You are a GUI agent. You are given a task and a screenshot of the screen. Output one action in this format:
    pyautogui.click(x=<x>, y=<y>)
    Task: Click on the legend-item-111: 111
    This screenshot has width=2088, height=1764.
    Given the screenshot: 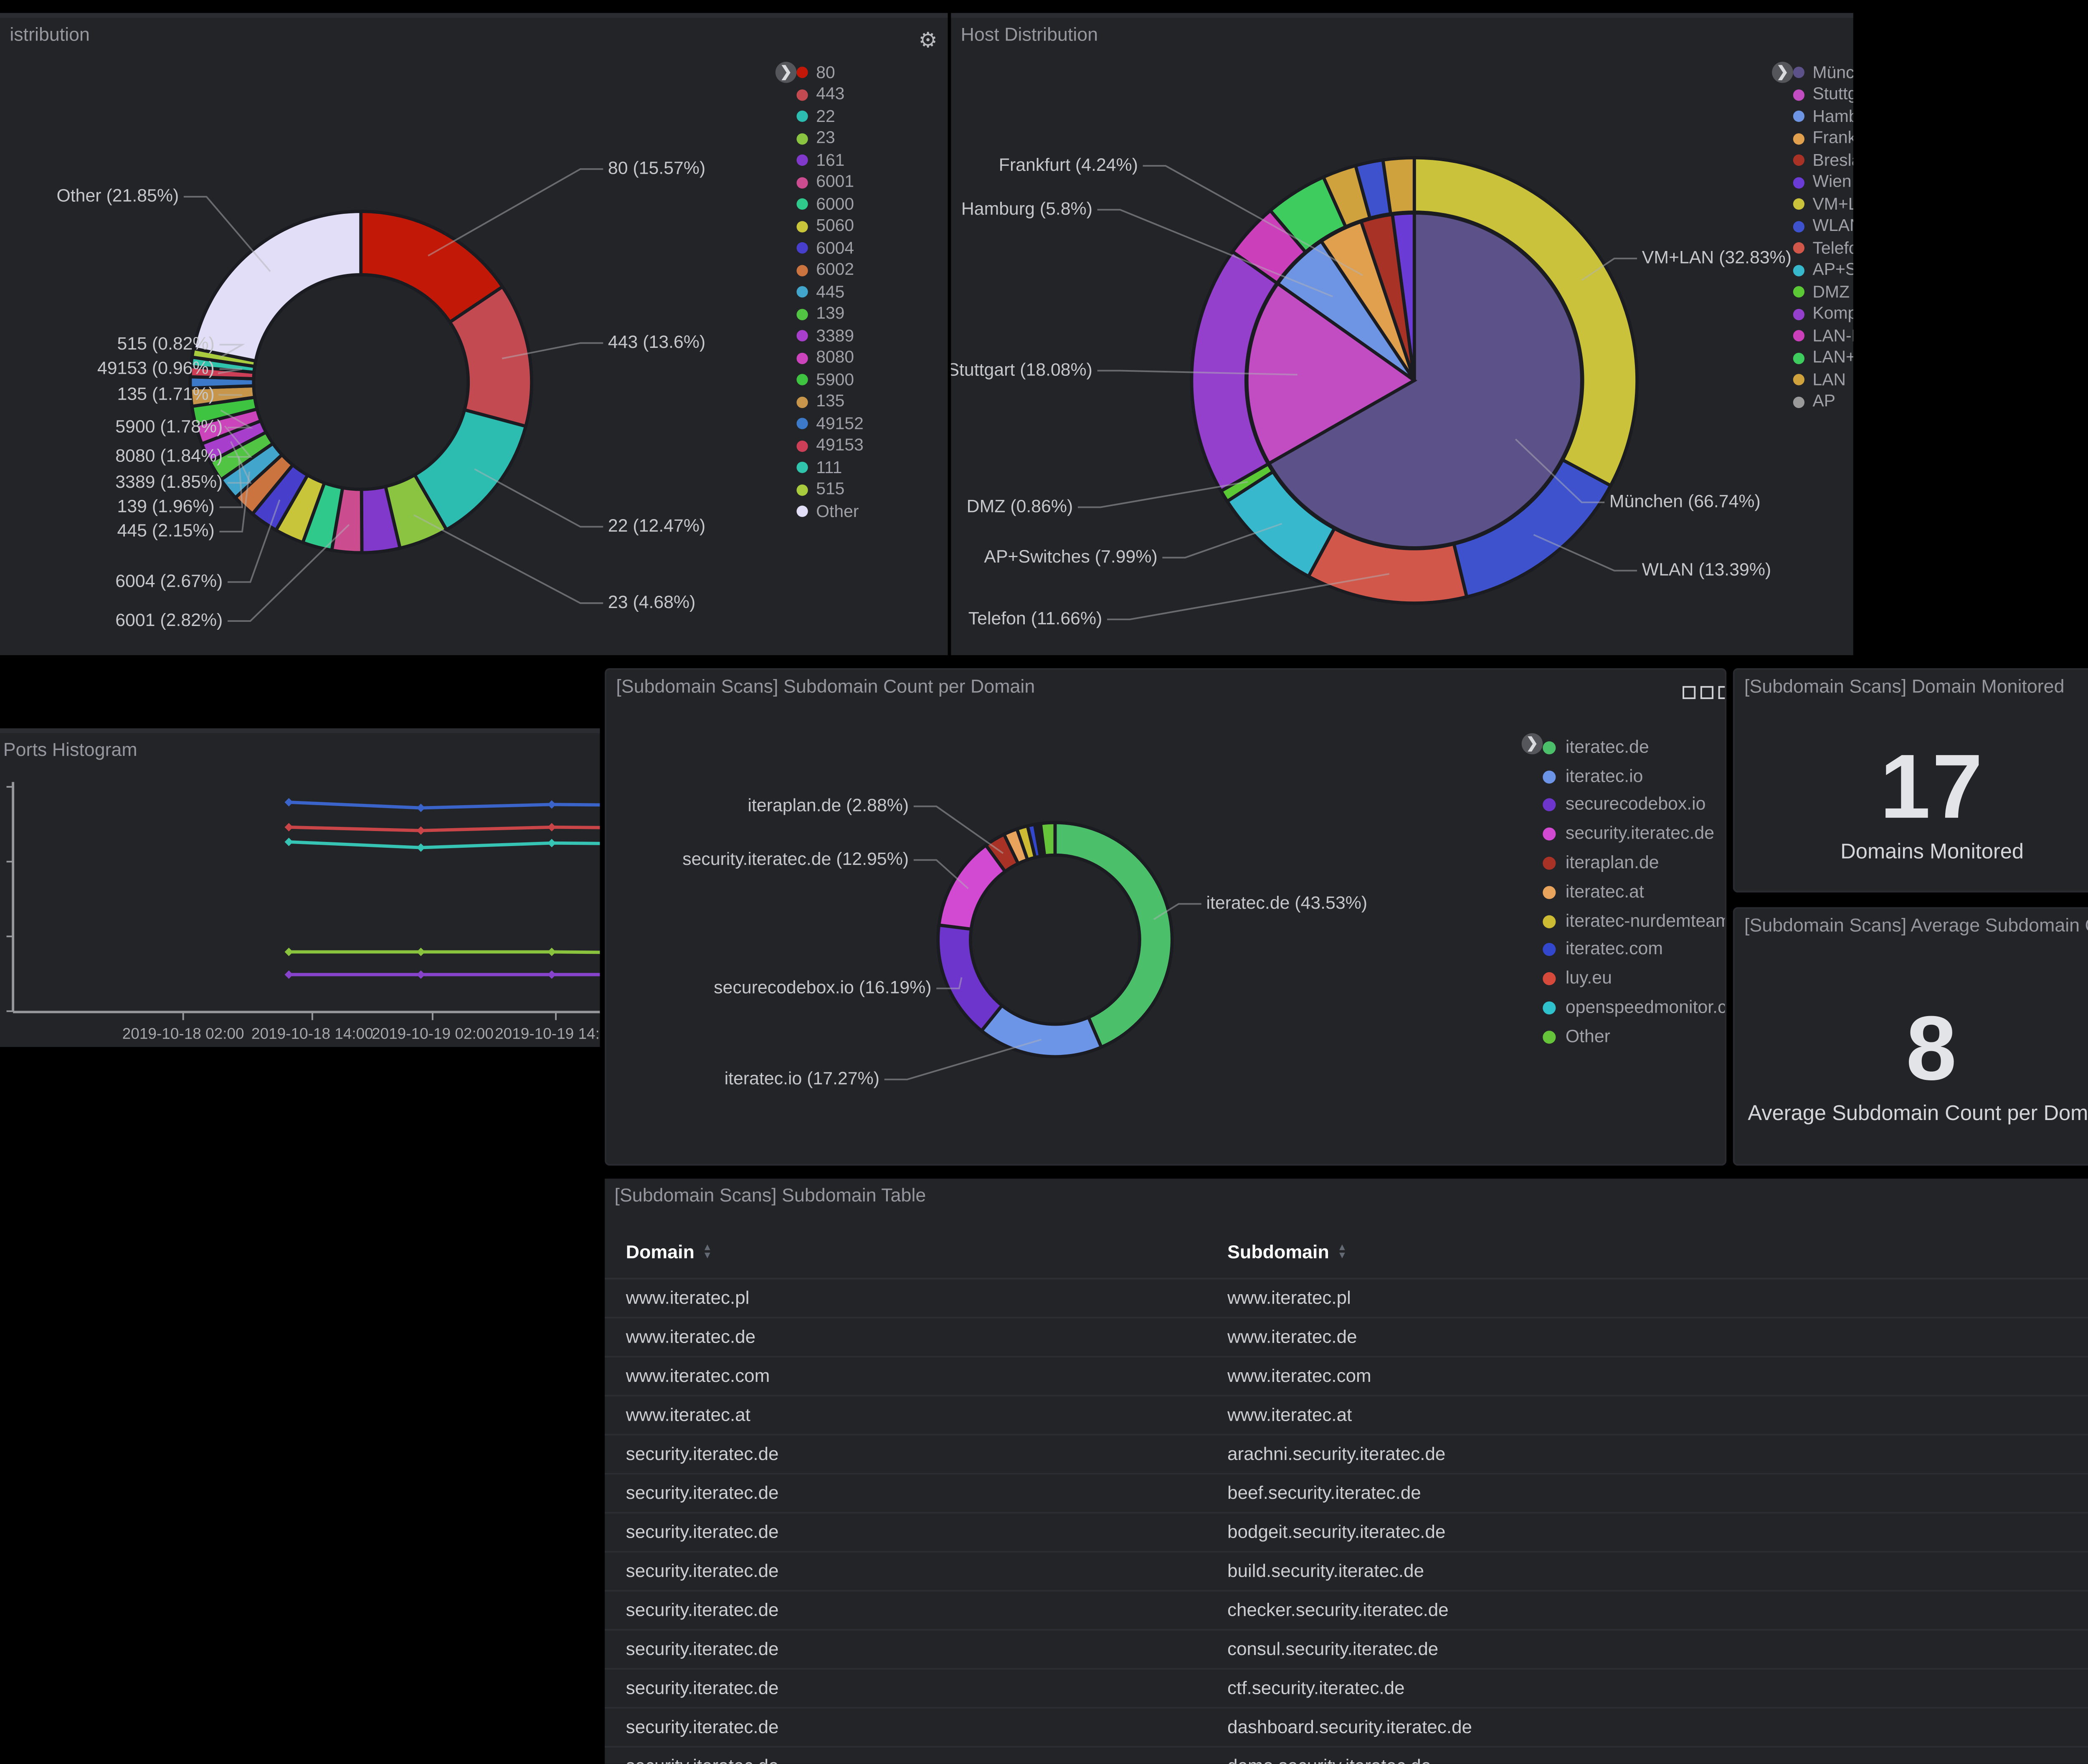 What is the action you would take?
    pyautogui.click(x=830, y=468)
    